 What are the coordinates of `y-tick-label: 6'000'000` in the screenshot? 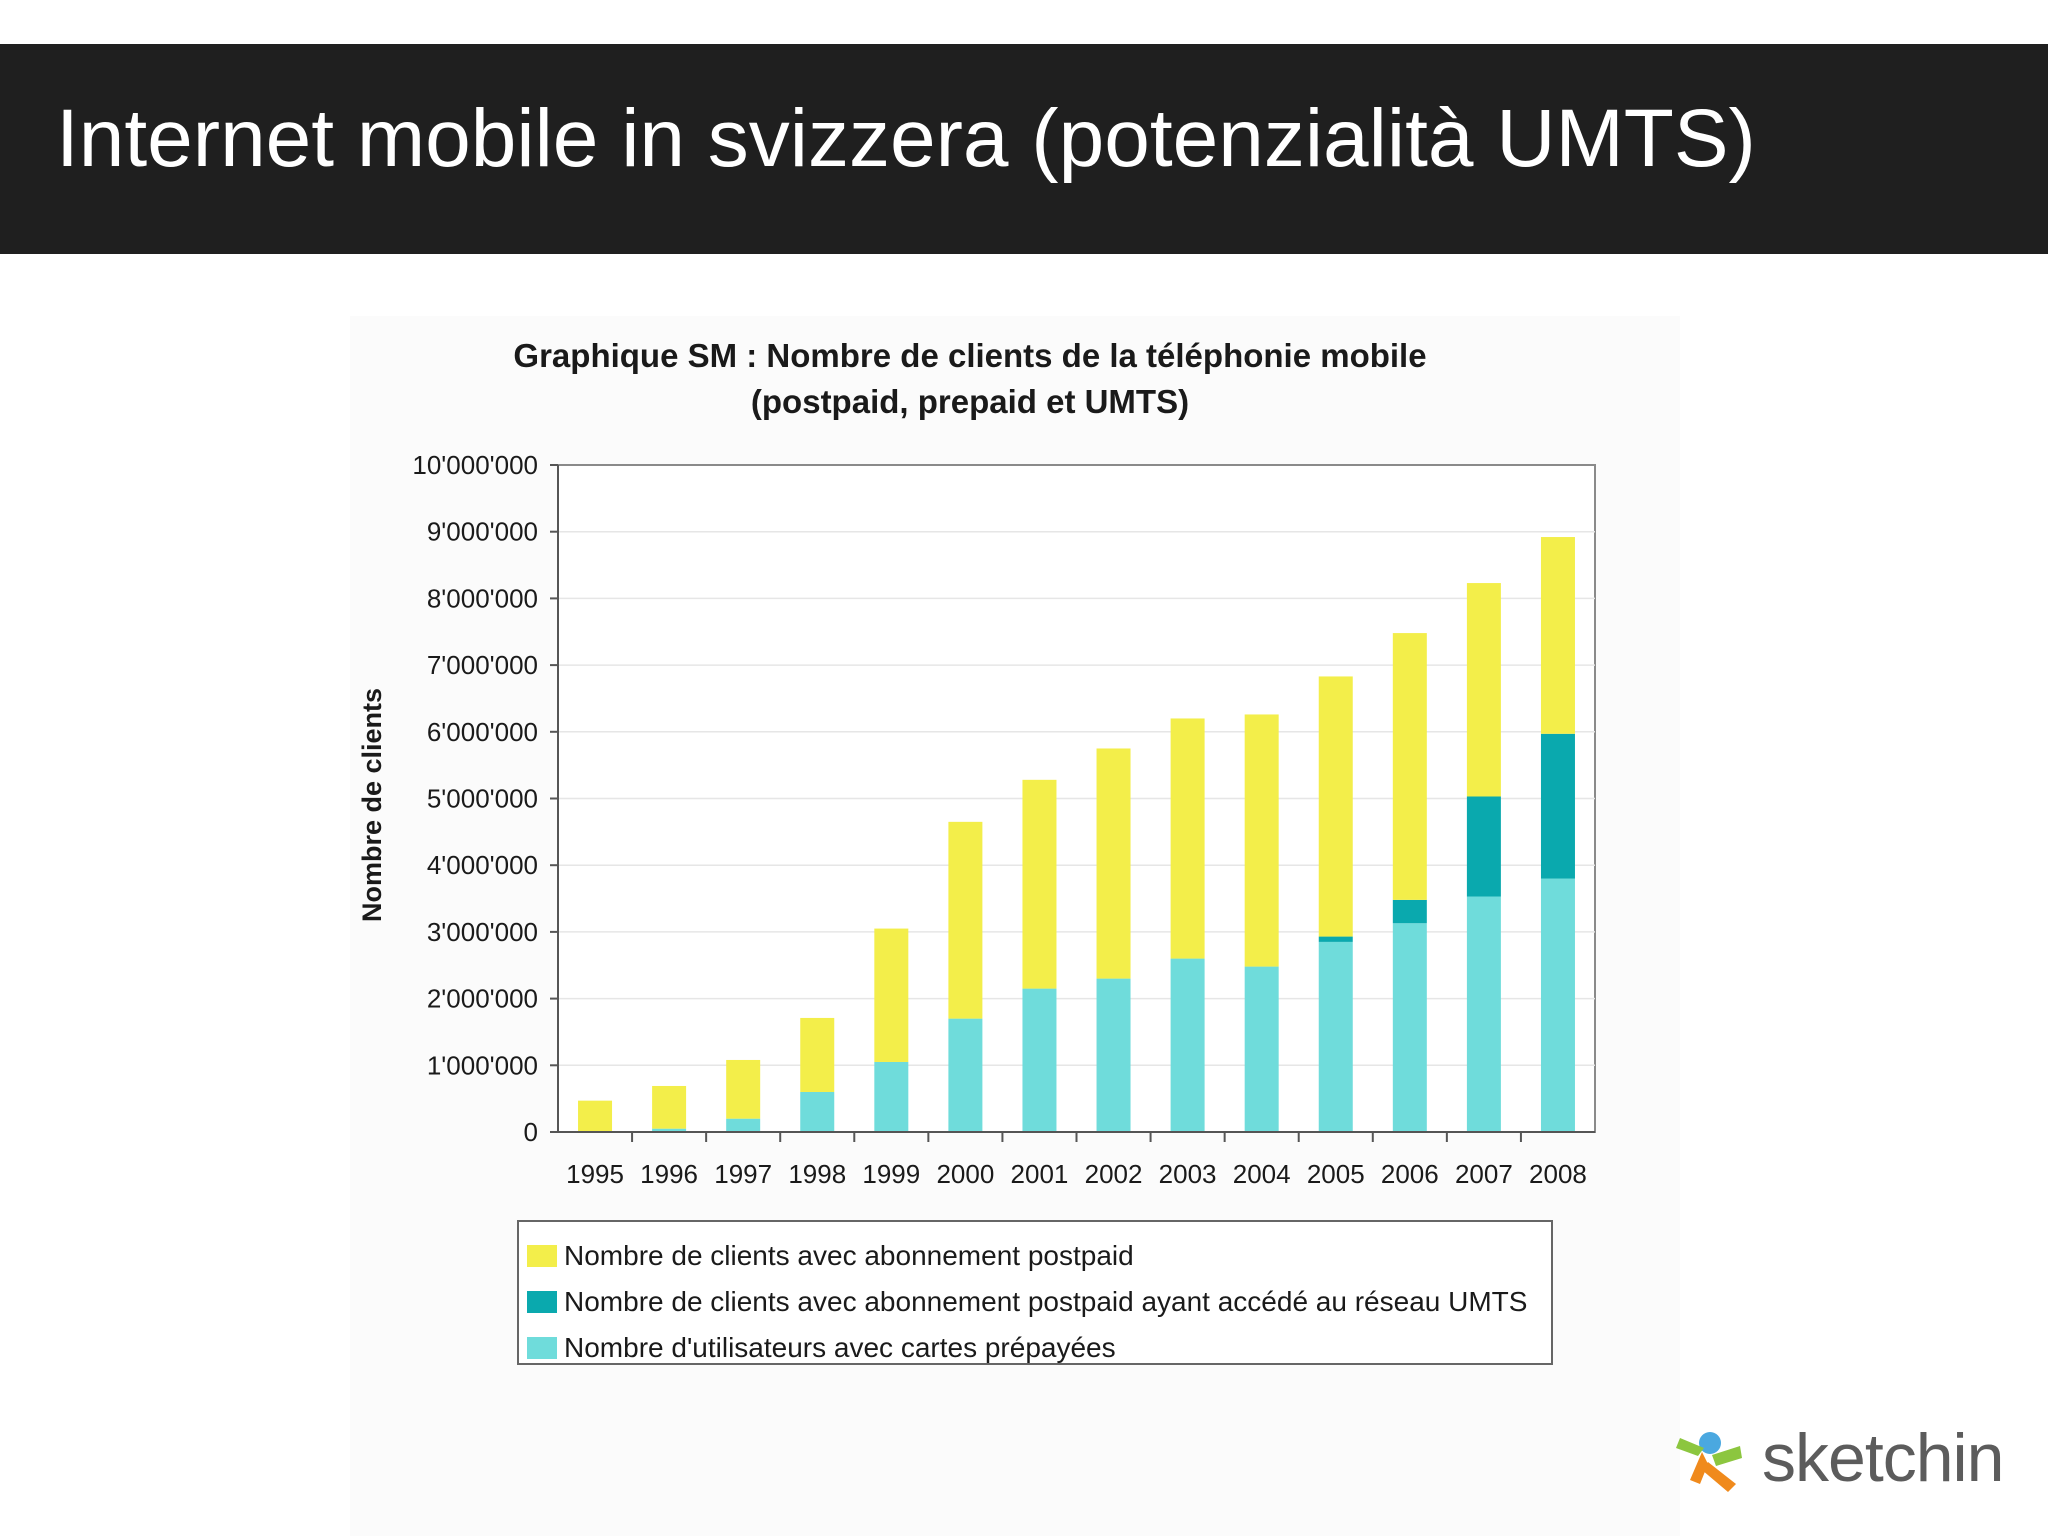 It's located at (482, 732).